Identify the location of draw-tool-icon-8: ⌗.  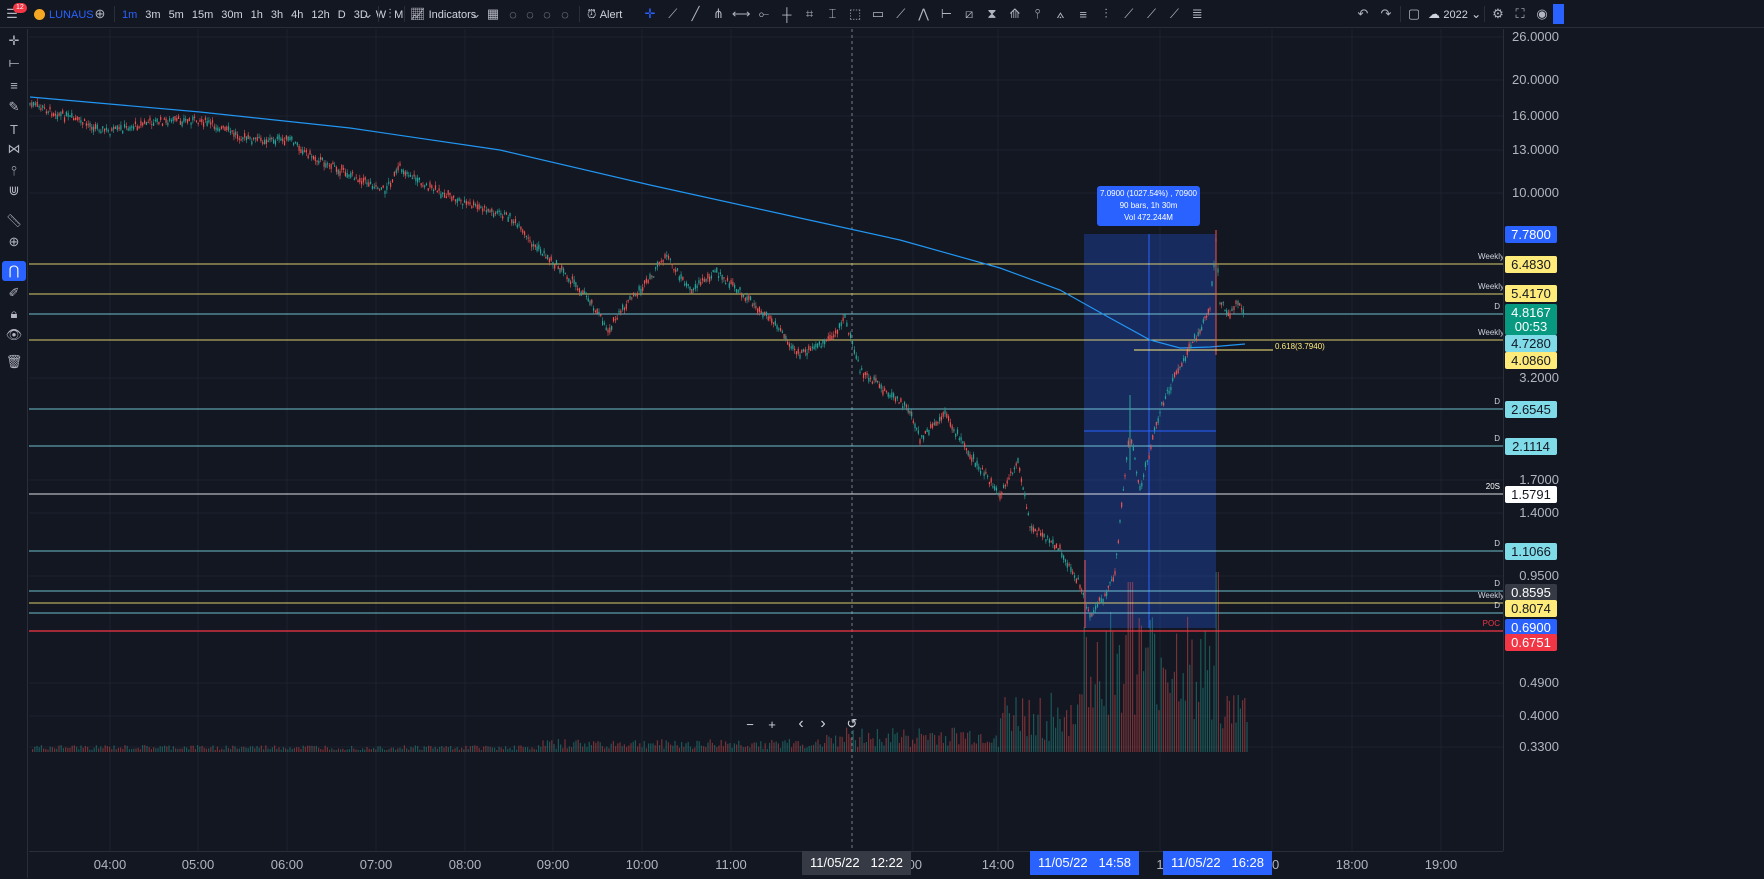
(809, 13).